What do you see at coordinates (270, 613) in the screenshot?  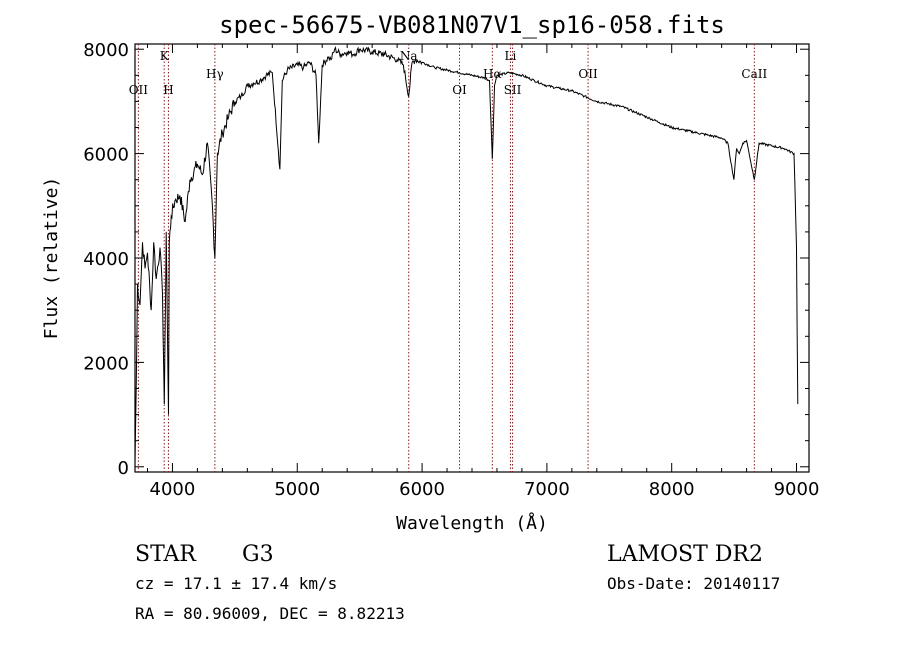 I see `coordinates-readout: RA = 80.96009, DEC = 8.82213` at bounding box center [270, 613].